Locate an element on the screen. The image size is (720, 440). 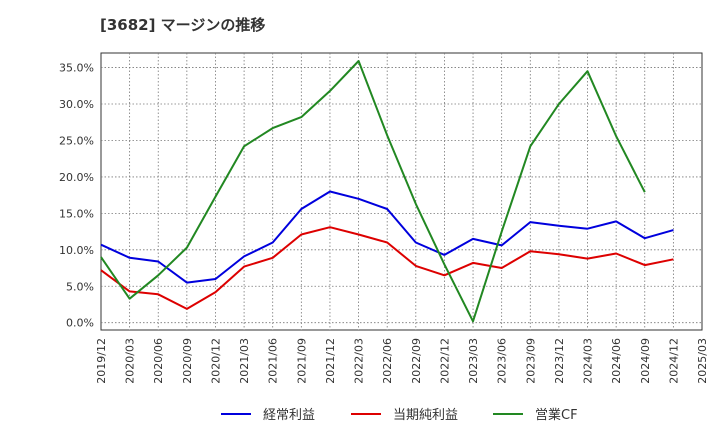
legend-label-2: 当期純利益 is located at coordinates (425, 415).